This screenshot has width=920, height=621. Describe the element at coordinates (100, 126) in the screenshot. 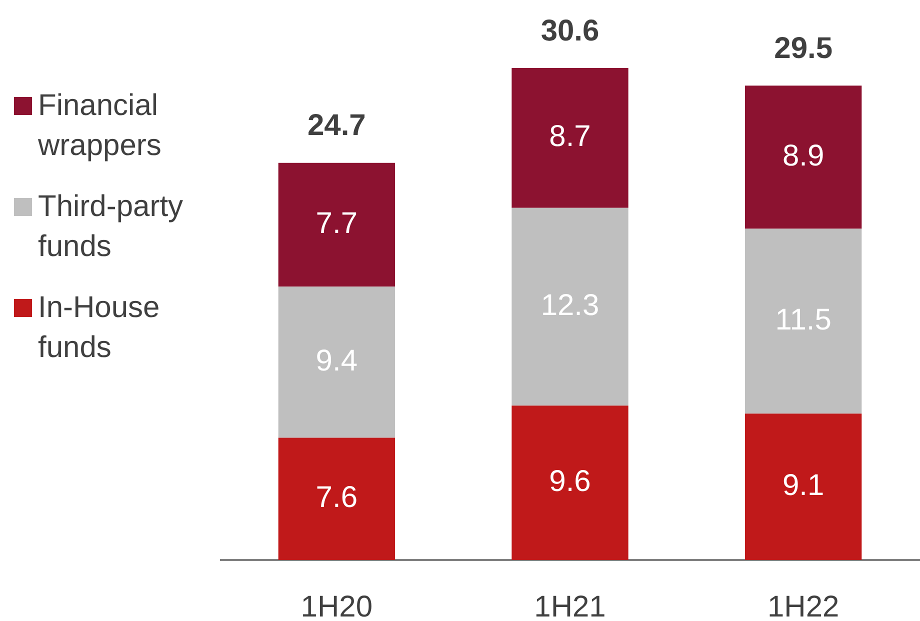

I see `legend-label: Financial wrappers` at that location.